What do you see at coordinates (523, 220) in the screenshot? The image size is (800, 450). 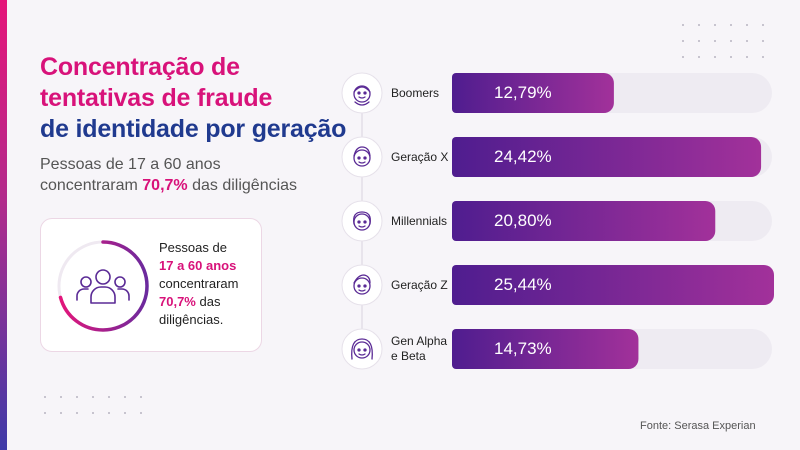 I see `value-label: 20,80%` at bounding box center [523, 220].